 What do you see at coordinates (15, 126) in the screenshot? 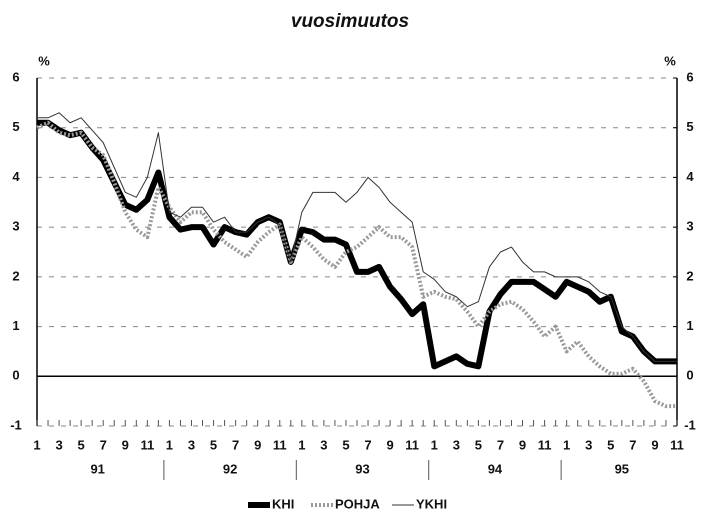
I see `y-tick-label: 5` at bounding box center [15, 126].